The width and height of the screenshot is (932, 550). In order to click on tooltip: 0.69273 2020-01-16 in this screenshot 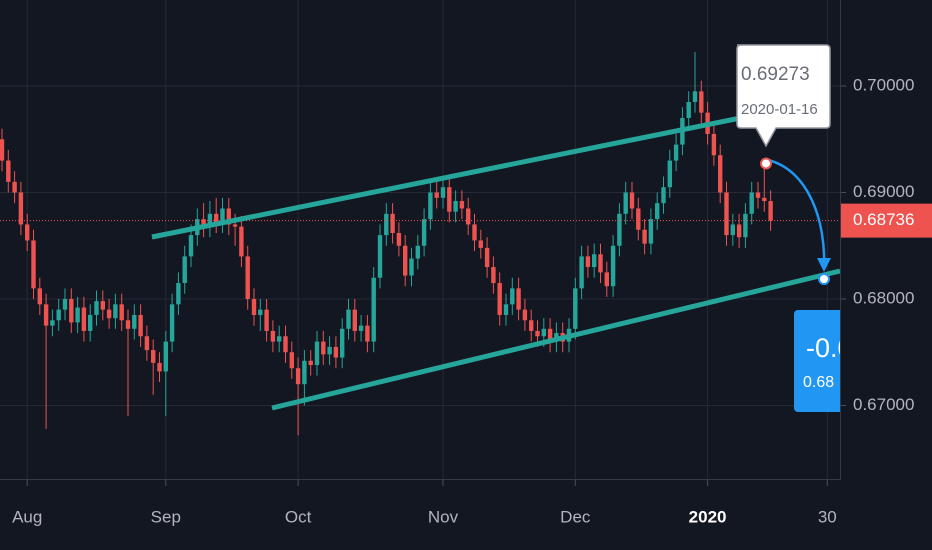, I will do `click(783, 96)`.